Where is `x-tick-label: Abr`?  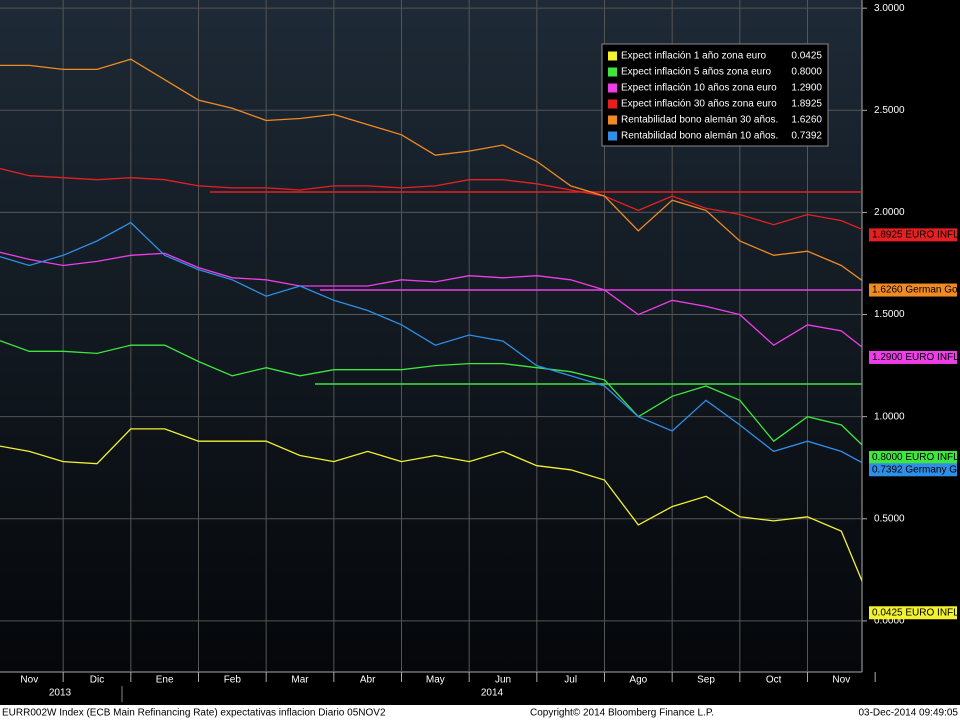
x-tick-label: Abr is located at coordinates (368, 680).